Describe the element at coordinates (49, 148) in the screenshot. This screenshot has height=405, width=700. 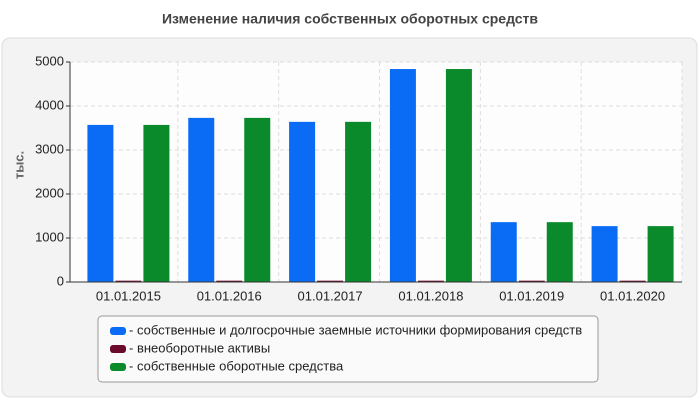
I see `y-tick-label: 3000` at that location.